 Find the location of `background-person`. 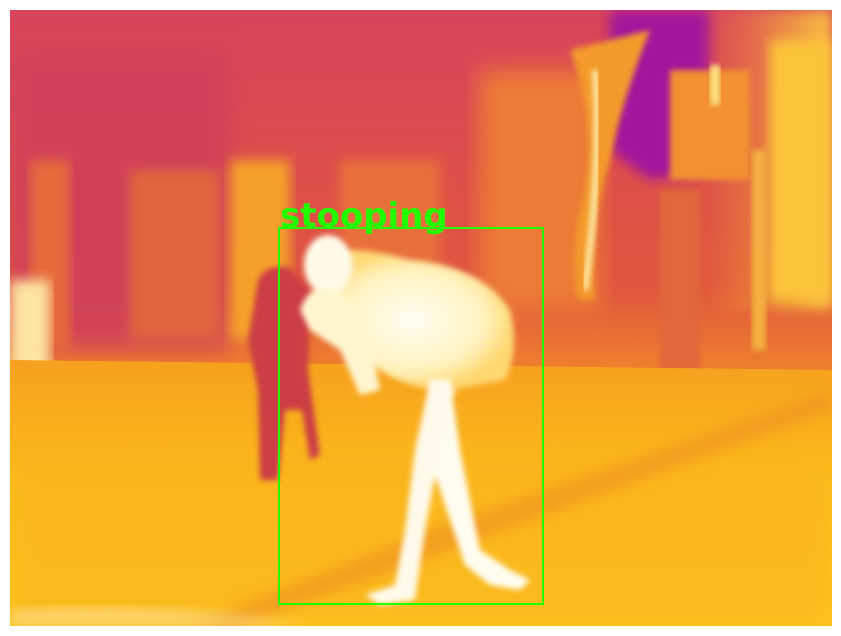

background-person is located at coordinates (284, 373).